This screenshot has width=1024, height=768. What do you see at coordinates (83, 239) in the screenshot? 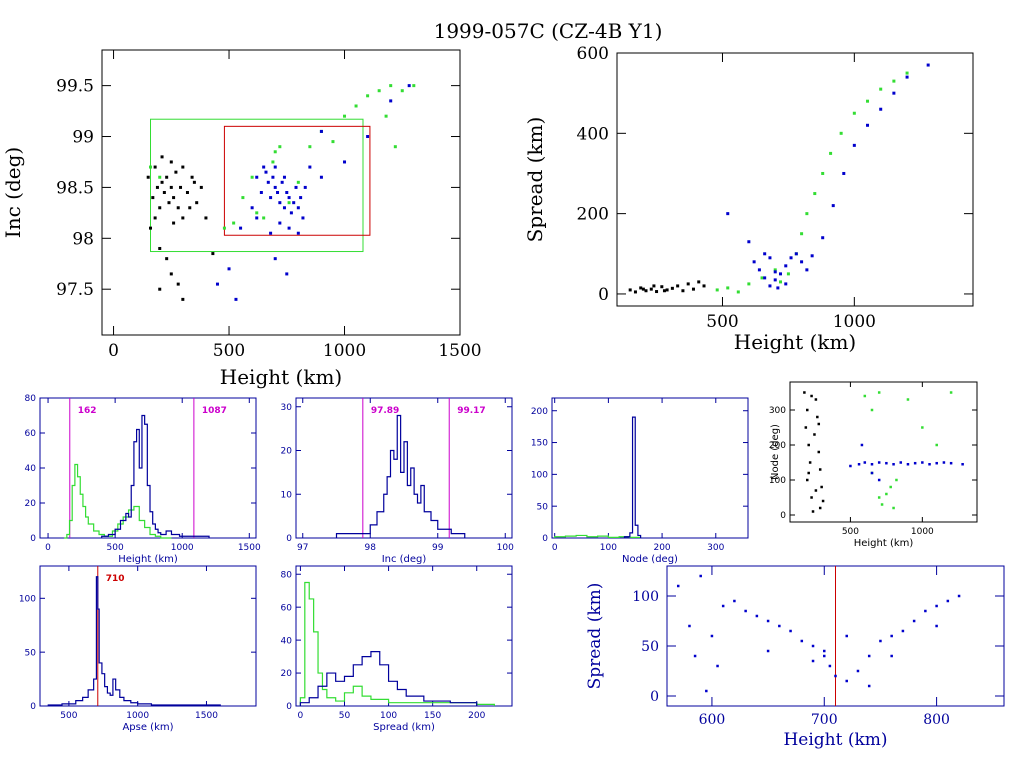
I see `y-tick-label: 98` at bounding box center [83, 239].